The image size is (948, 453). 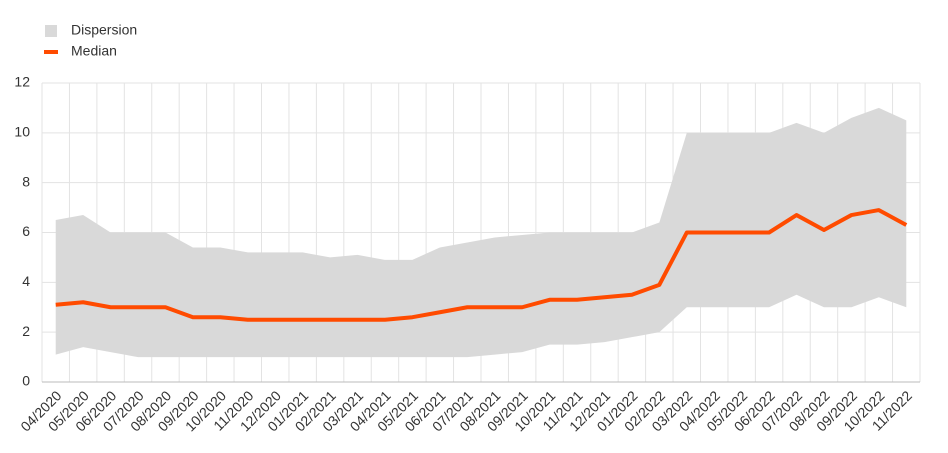 What do you see at coordinates (26, 281) in the screenshot?
I see `y-tick-label: 4` at bounding box center [26, 281].